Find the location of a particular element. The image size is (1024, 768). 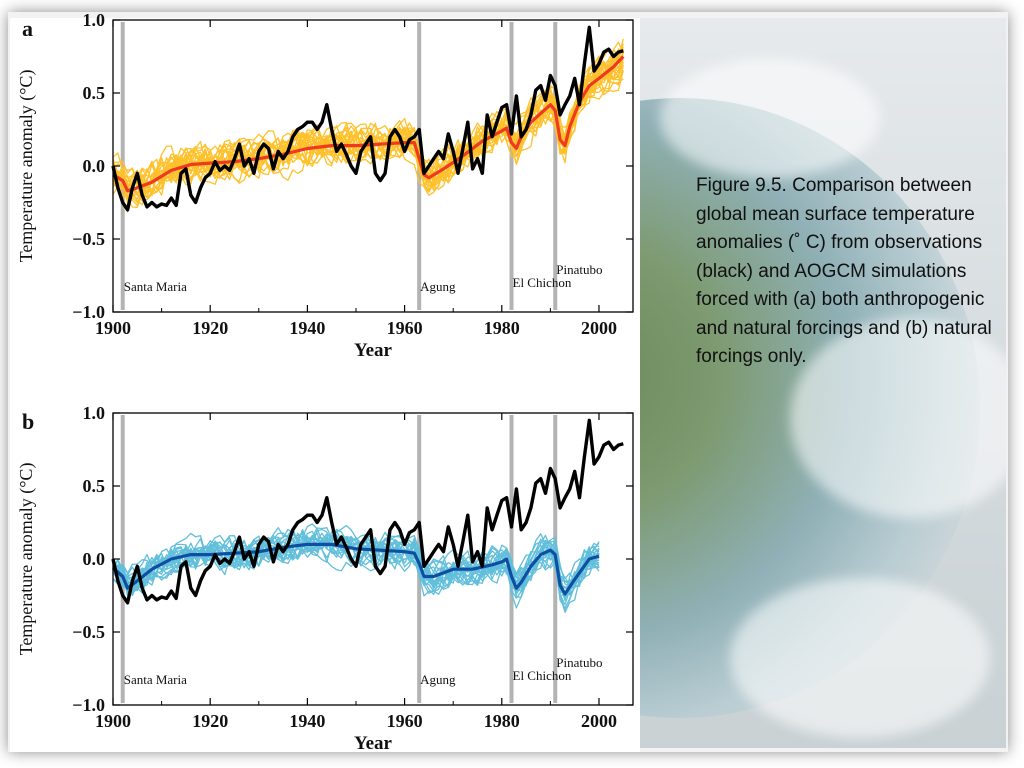

panel-label: b is located at coordinates (28, 421).